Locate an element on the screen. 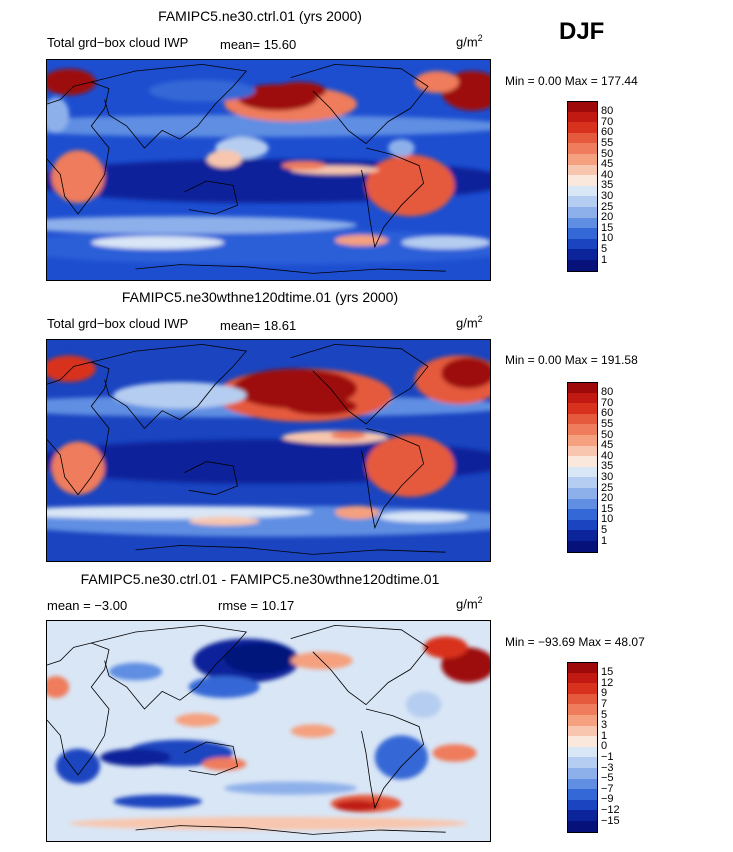 Image resolution: width=733 pixels, height=852 pixels. colorbar-label: −1 is located at coordinates (607, 756).